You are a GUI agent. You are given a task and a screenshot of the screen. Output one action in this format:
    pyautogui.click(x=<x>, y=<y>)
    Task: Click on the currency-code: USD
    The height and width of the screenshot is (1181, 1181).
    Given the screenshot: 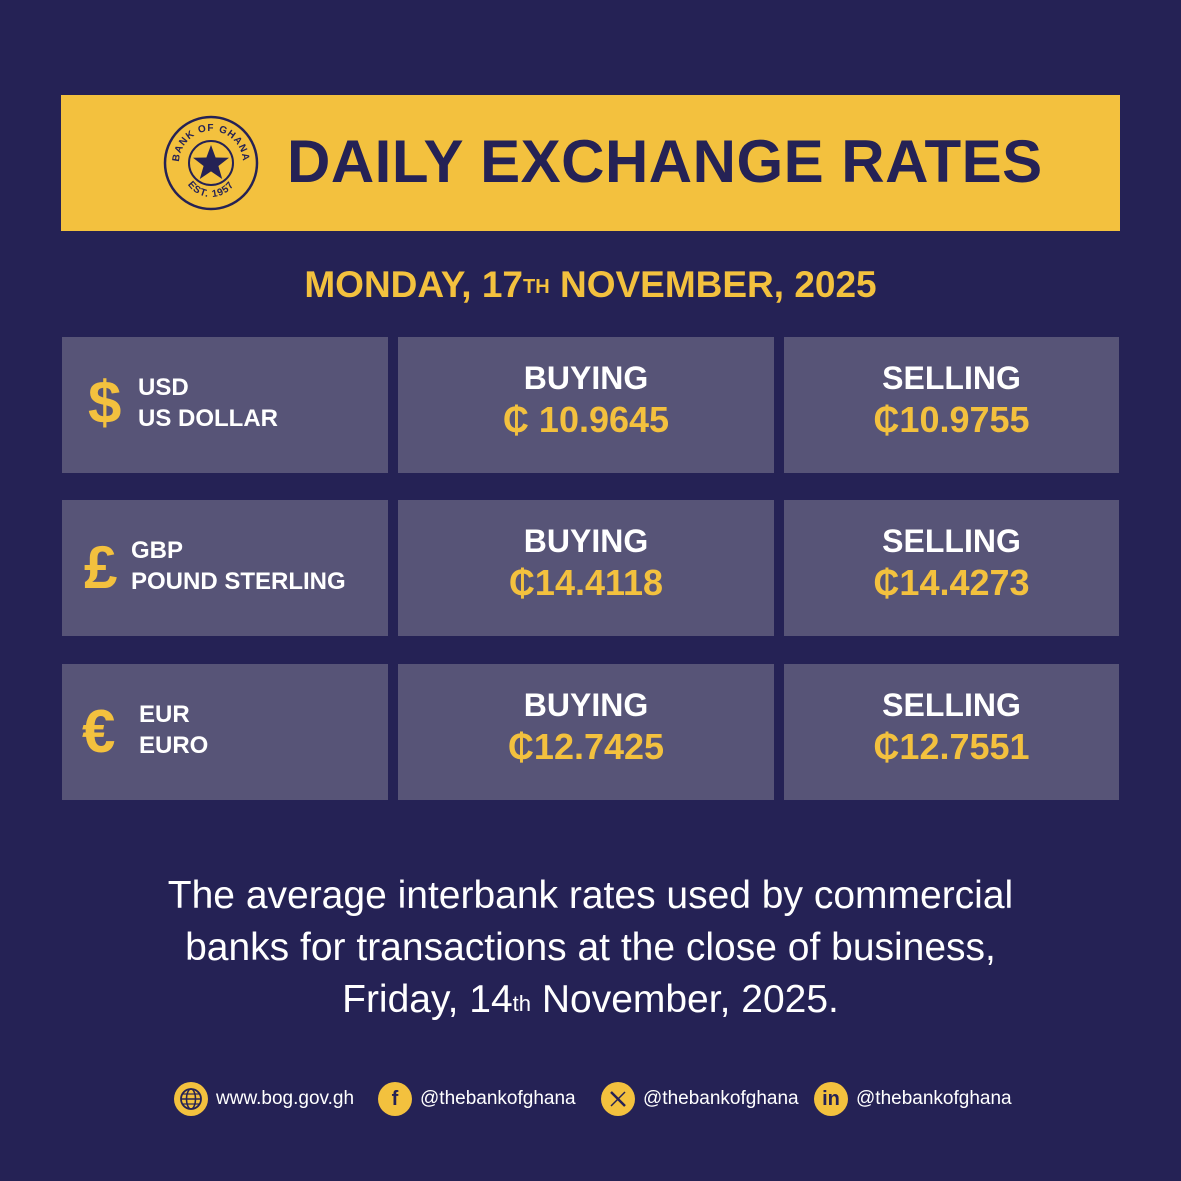 What is the action you would take?
    pyautogui.click(x=163, y=387)
    